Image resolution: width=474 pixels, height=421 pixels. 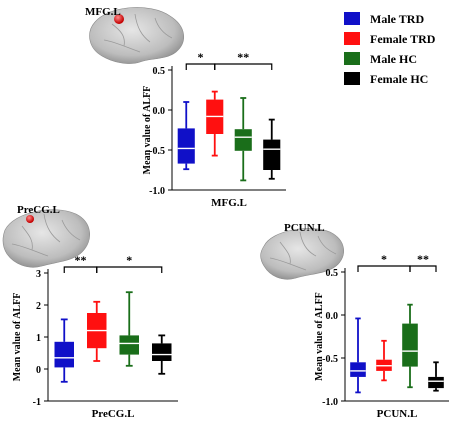 What do you see at coordinates (38, 338) in the screenshot?
I see `y-tick-label: 1` at bounding box center [38, 338].